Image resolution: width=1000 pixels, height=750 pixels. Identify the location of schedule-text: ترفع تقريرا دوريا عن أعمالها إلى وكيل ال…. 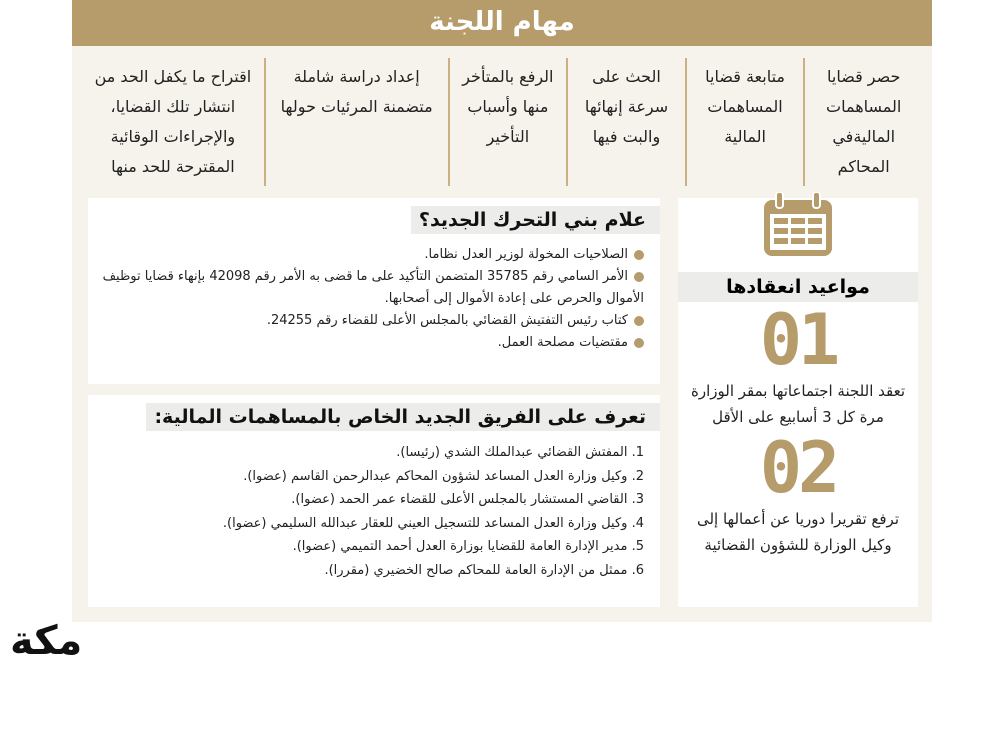
(798, 532).